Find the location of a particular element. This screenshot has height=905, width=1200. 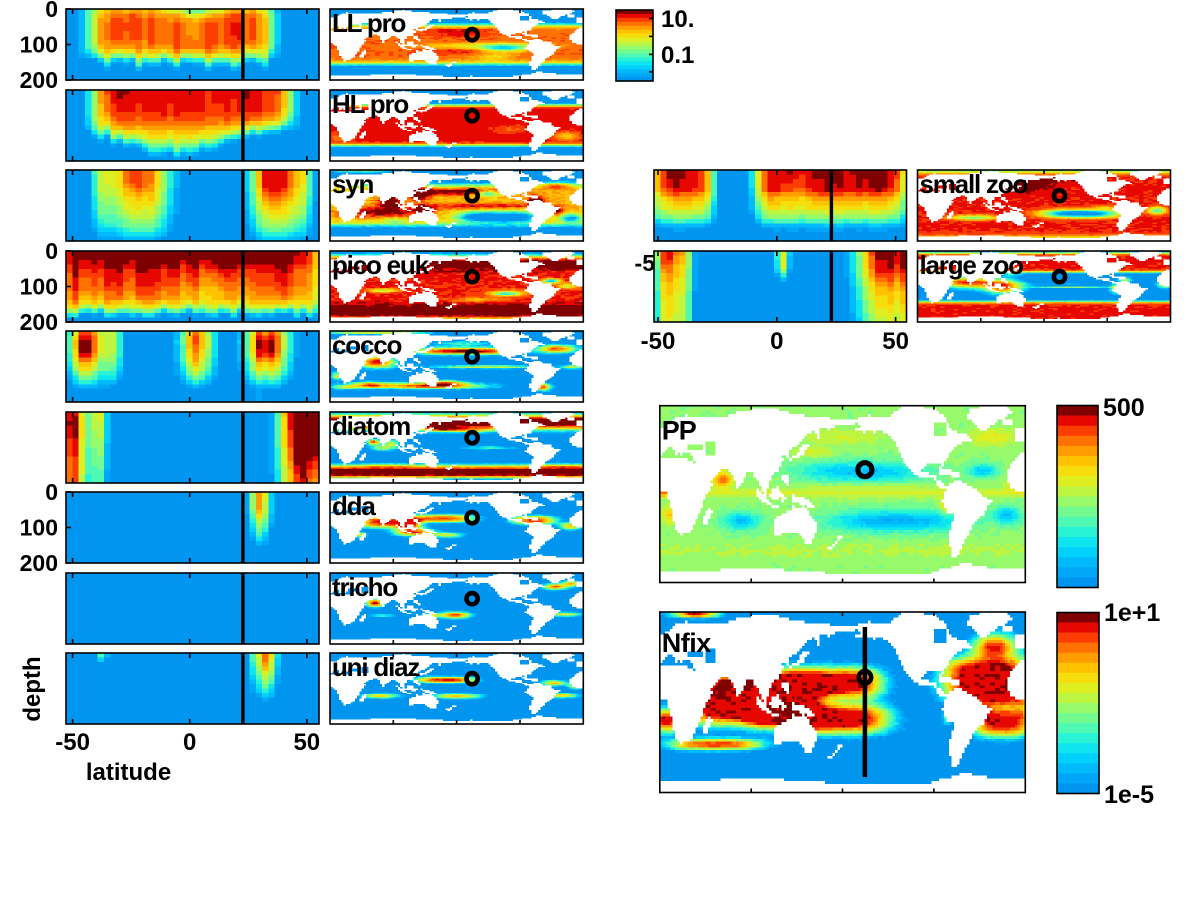

svg-text: 1e+1 is located at coordinates (1132, 613).